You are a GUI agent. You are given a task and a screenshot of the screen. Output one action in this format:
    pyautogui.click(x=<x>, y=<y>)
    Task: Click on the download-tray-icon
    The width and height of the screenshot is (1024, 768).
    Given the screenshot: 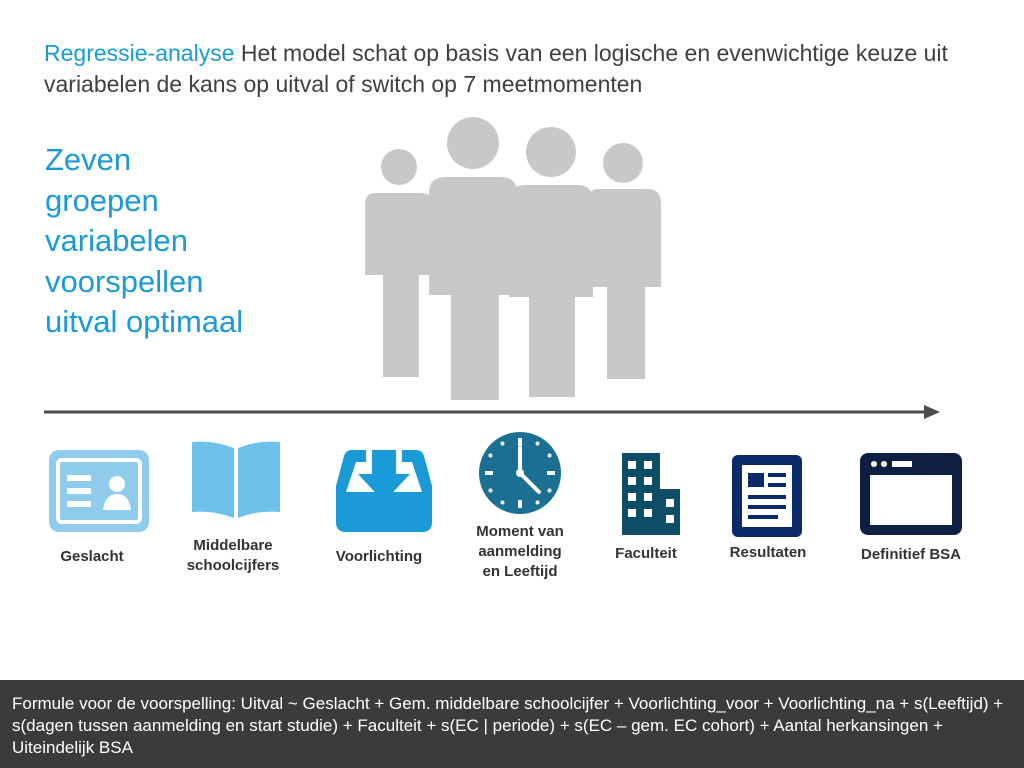 What is the action you would take?
    pyautogui.click(x=384, y=491)
    